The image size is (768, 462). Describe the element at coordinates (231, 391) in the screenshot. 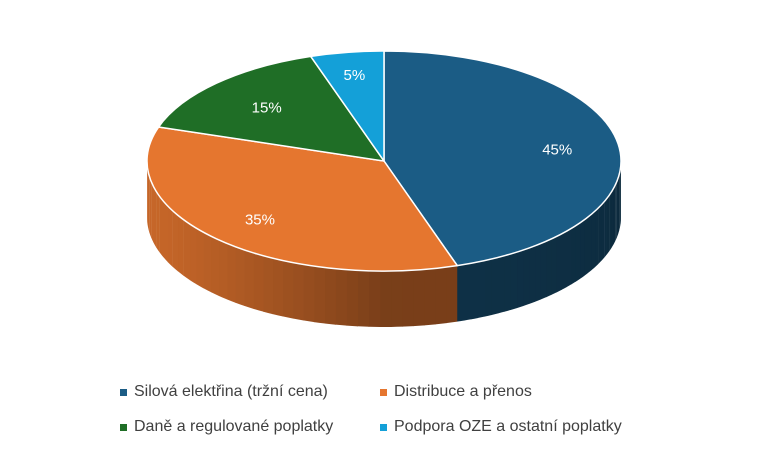

I see `legend-label: Silová elektřina (tržní cena)` at that location.